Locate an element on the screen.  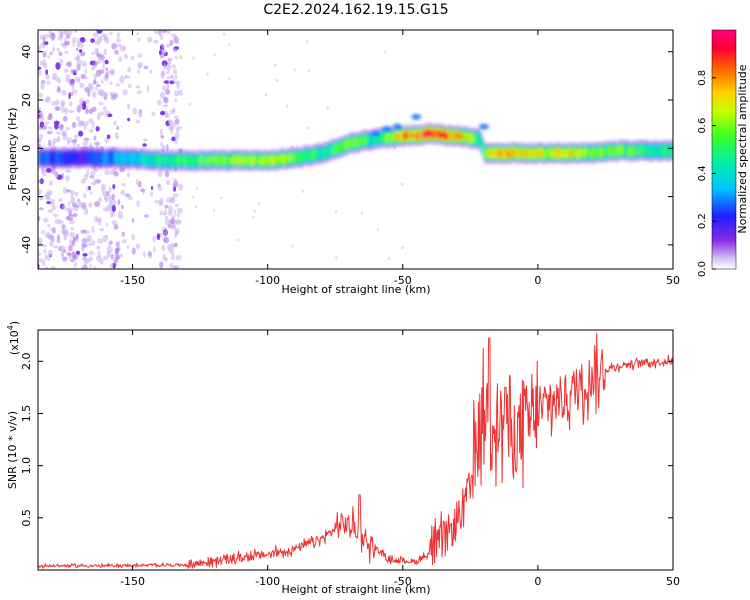
top-x-axis-label: Height of straight line (km) is located at coordinates (355, 289).